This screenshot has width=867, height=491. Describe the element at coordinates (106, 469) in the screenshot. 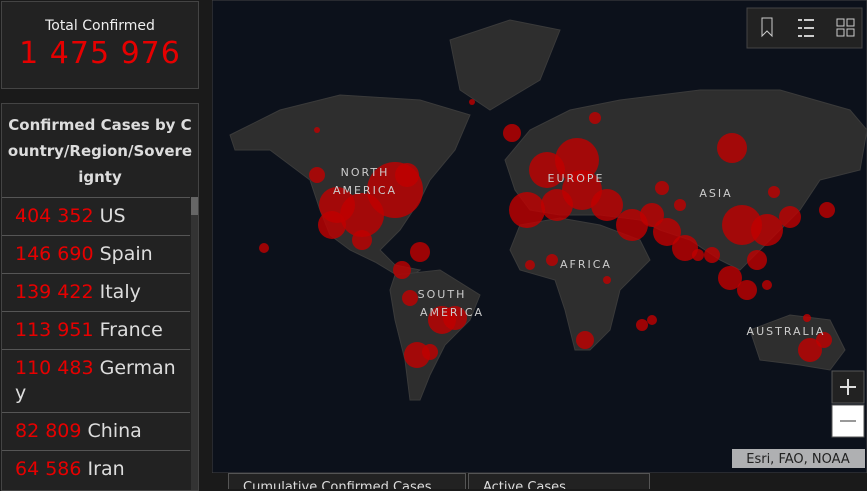

I see `country-name: Iran` at that location.